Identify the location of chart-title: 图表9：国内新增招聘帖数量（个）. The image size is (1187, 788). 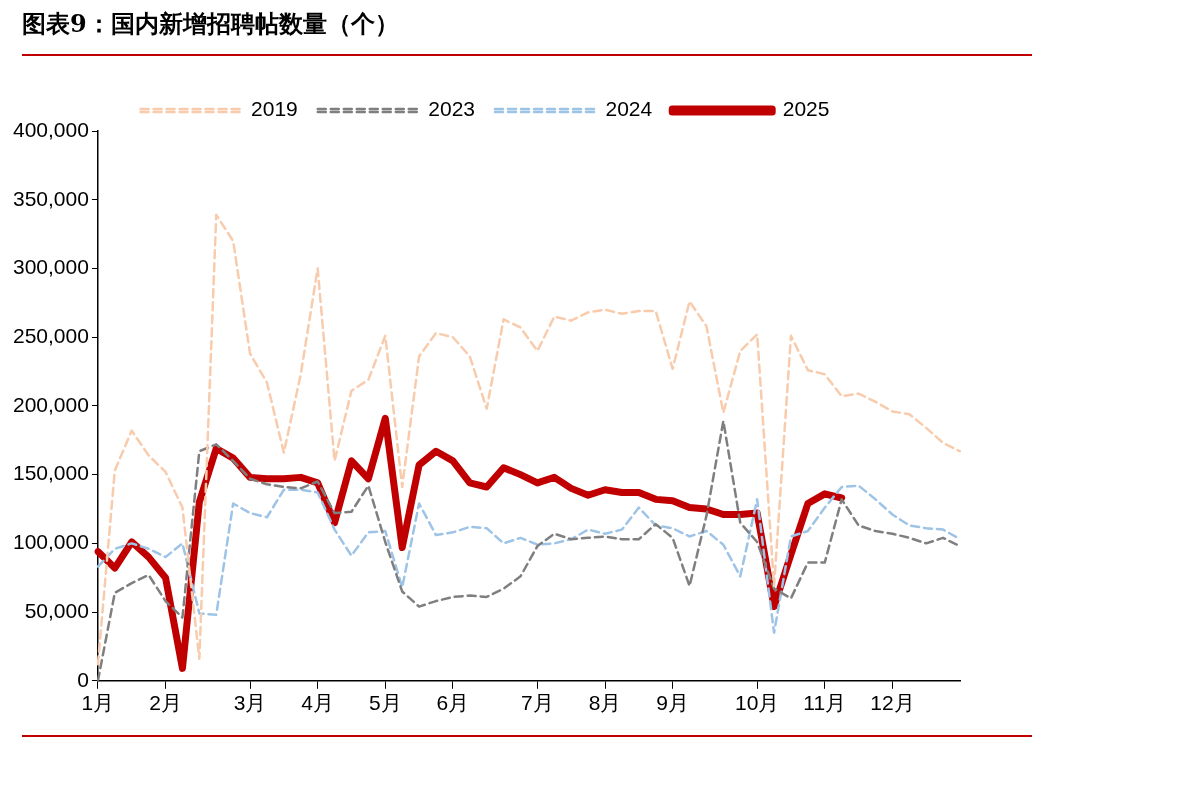
(527, 32).